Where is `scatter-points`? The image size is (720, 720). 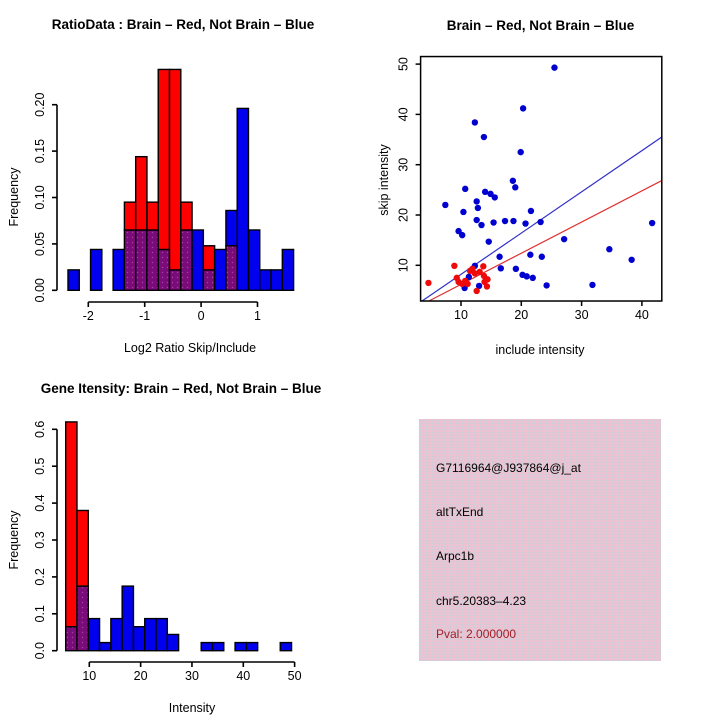 scatter-points is located at coordinates (540, 179).